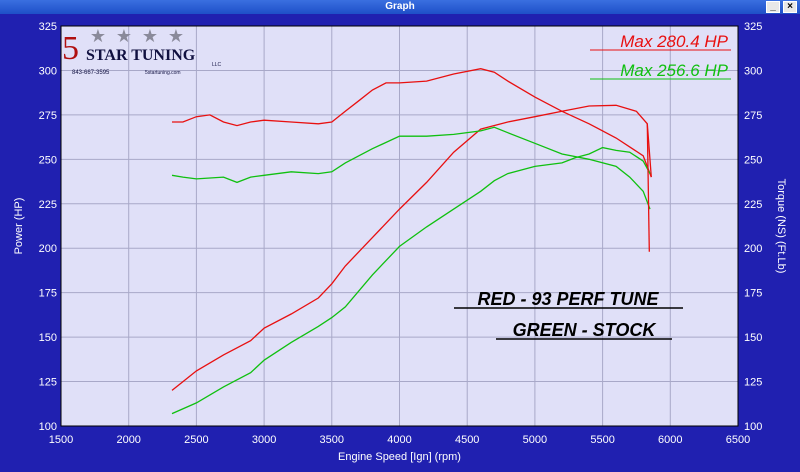 The width and height of the screenshot is (800, 472). What do you see at coordinates (399, 457) in the screenshot?
I see `x-axis-label: Engine Speed [Ign] (rpm)` at bounding box center [399, 457].